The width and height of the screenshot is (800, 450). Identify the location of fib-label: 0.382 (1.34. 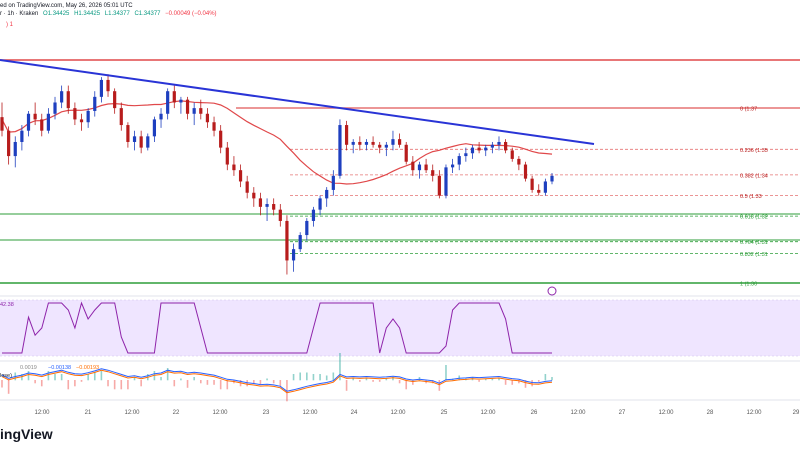
(754, 176).